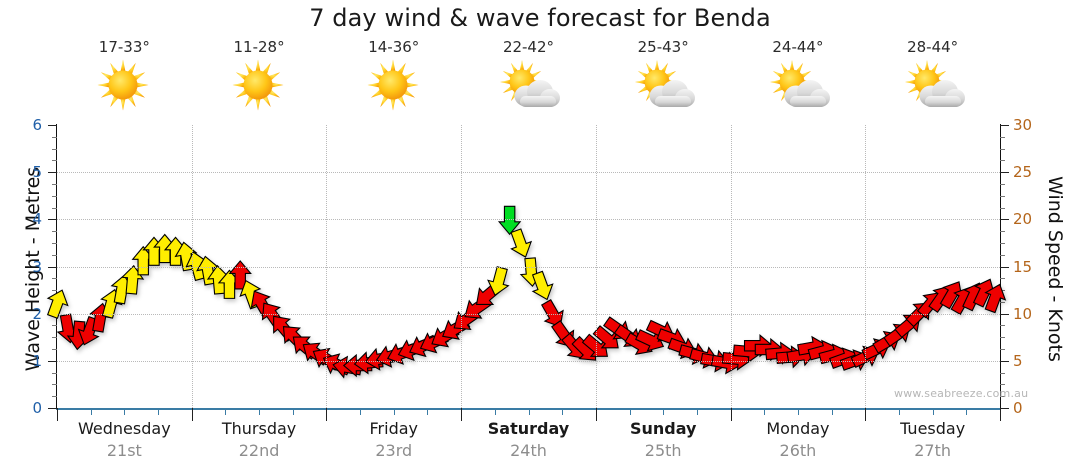  Describe the element at coordinates (37, 172) in the screenshot. I see `left-tick-label: 5` at that location.